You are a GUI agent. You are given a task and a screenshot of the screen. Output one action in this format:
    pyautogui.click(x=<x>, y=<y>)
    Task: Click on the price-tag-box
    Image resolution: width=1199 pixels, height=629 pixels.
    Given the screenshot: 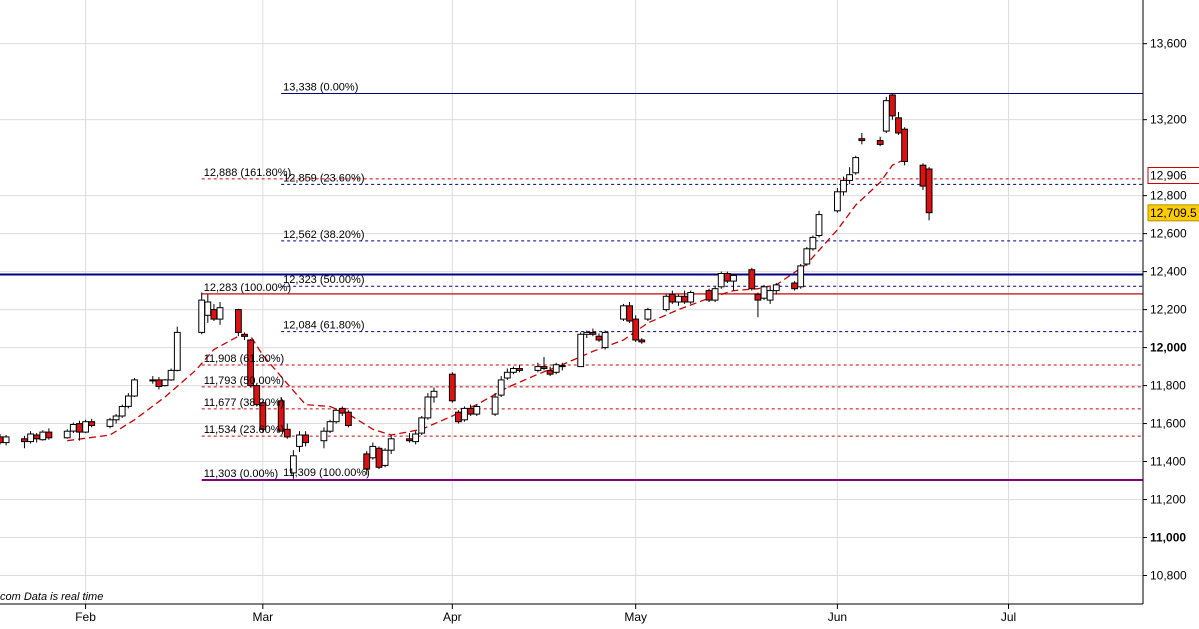 What is the action you would take?
    pyautogui.click(x=1173, y=213)
    